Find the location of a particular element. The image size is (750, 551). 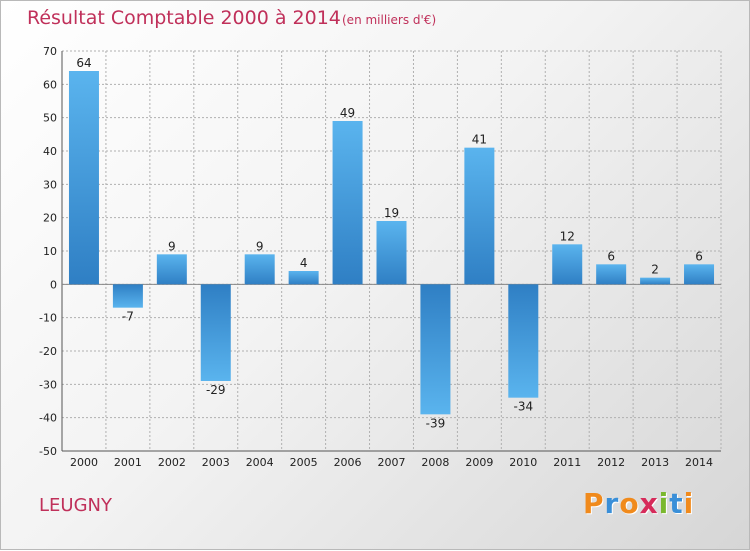

bar-2002 is located at coordinates (171, 269).